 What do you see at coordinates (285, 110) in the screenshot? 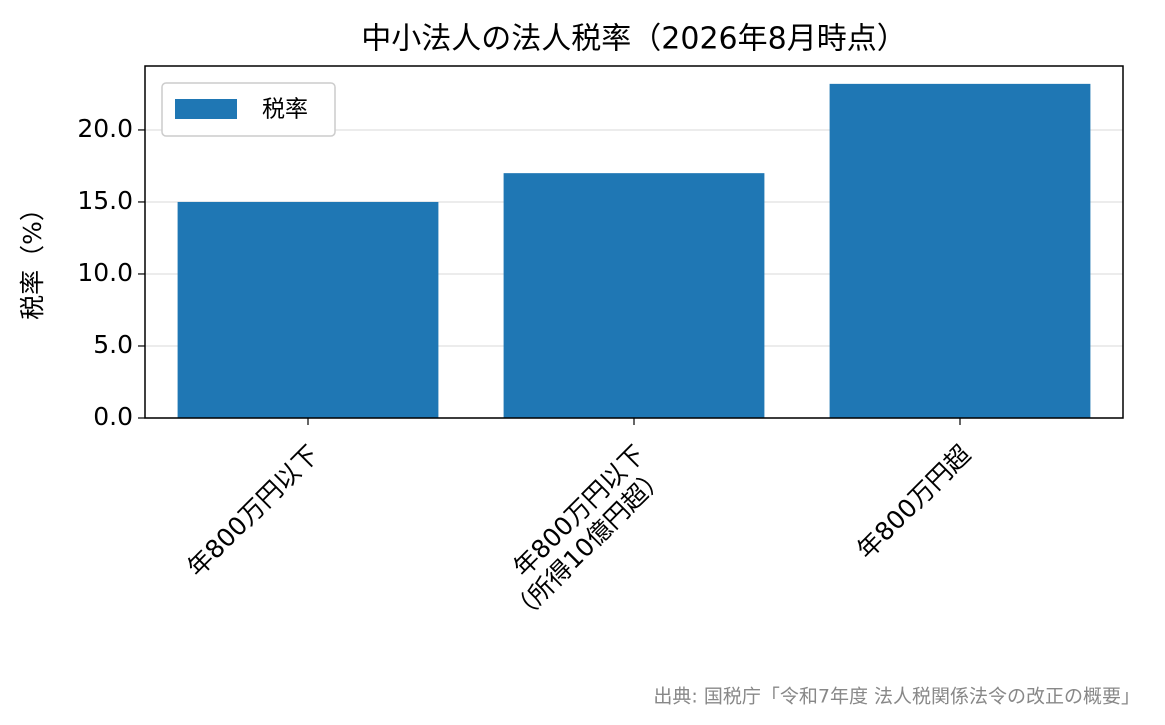
I see `legend-label: 税率` at bounding box center [285, 110].